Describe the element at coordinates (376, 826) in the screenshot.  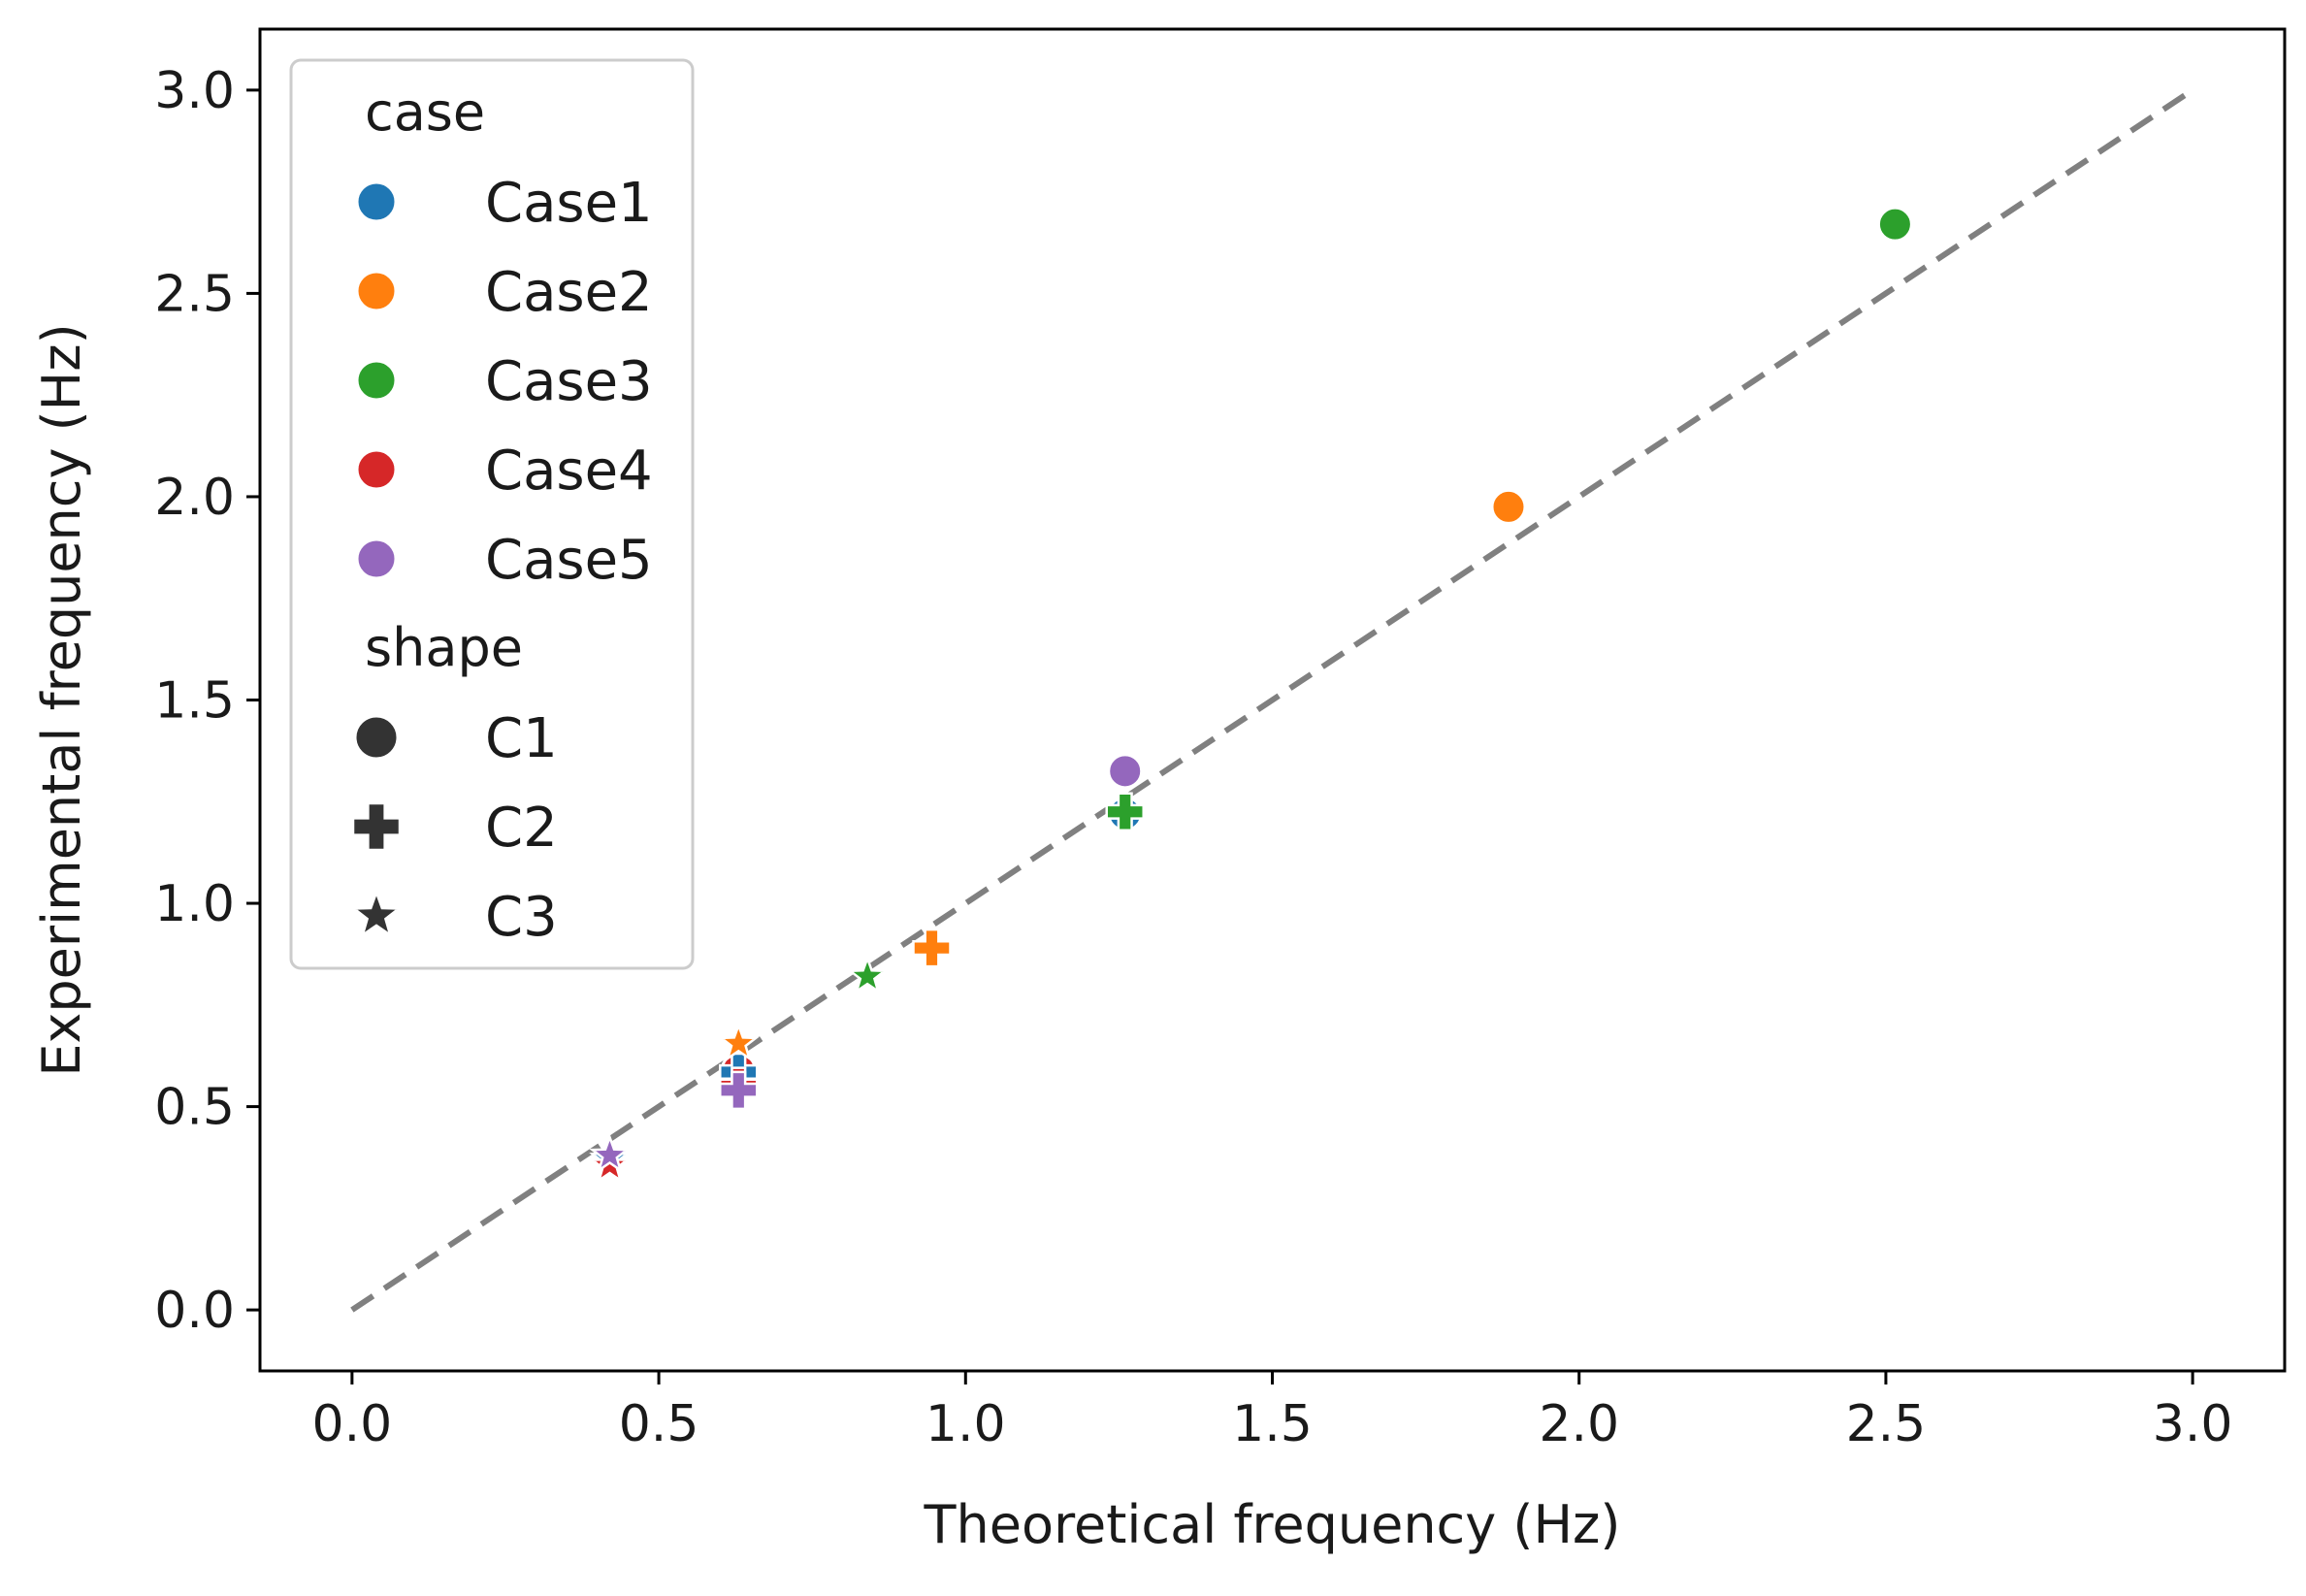
I see `legend-marker-c2` at that location.